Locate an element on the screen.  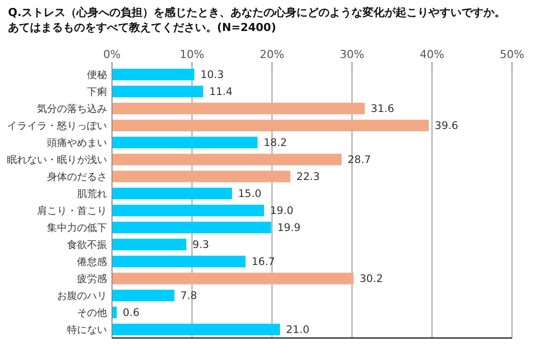
y-tick-label: お腹のハリ is located at coordinates (82, 296).